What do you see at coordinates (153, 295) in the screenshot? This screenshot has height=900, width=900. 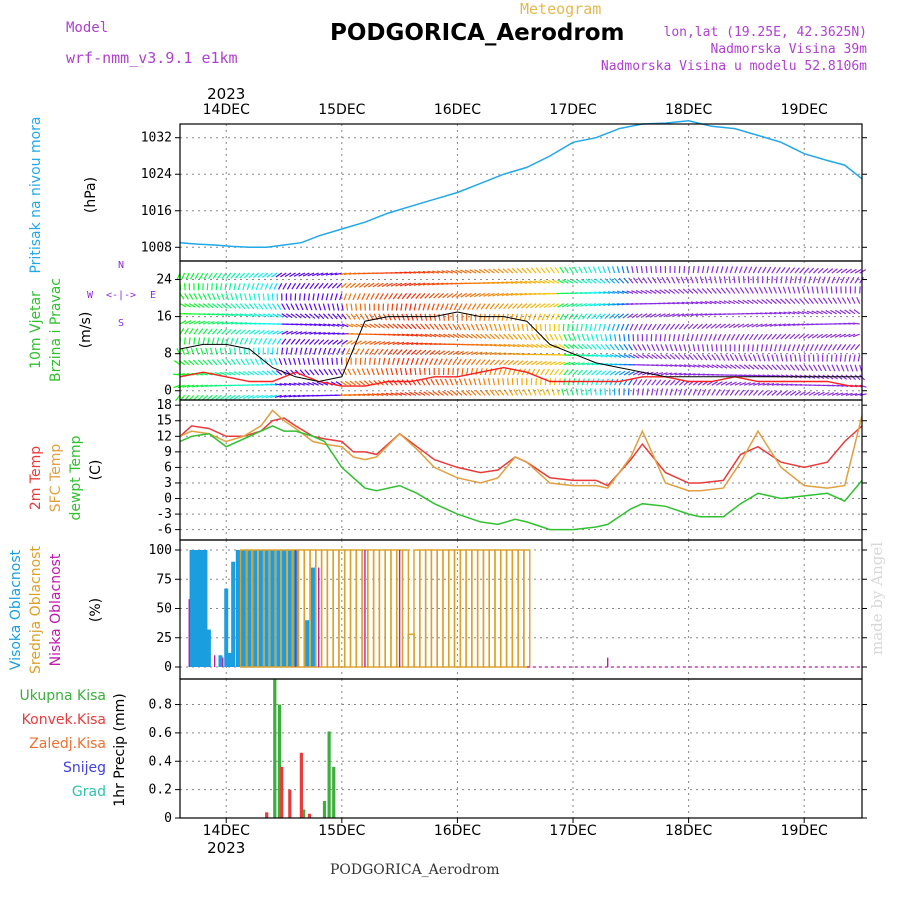 I see `compass-east: E` at bounding box center [153, 295].